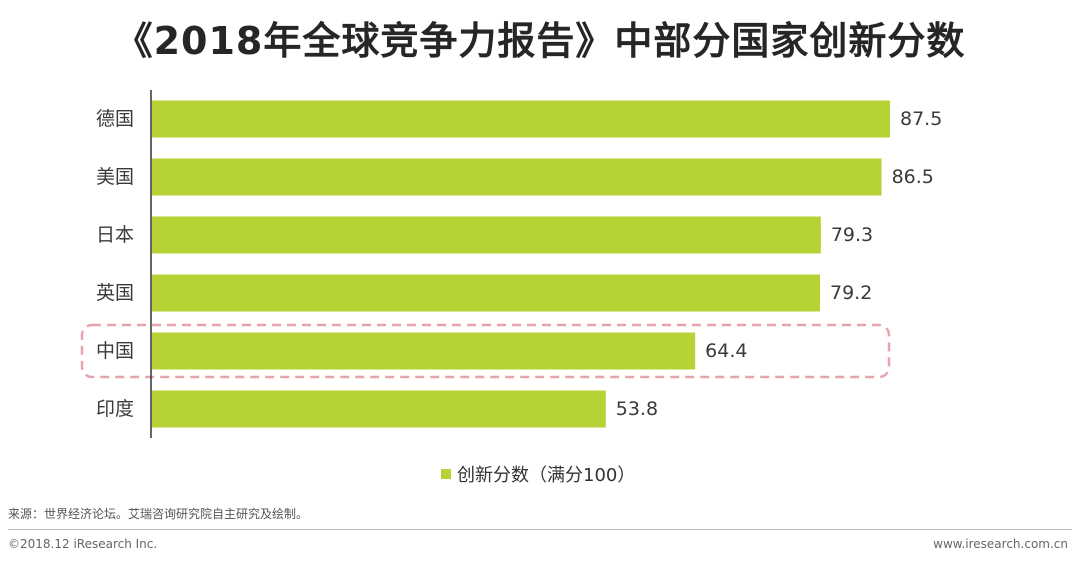 This screenshot has height=567, width=1080. I want to click on website-text: www.iresearch.com.cn, so click(1000, 544).